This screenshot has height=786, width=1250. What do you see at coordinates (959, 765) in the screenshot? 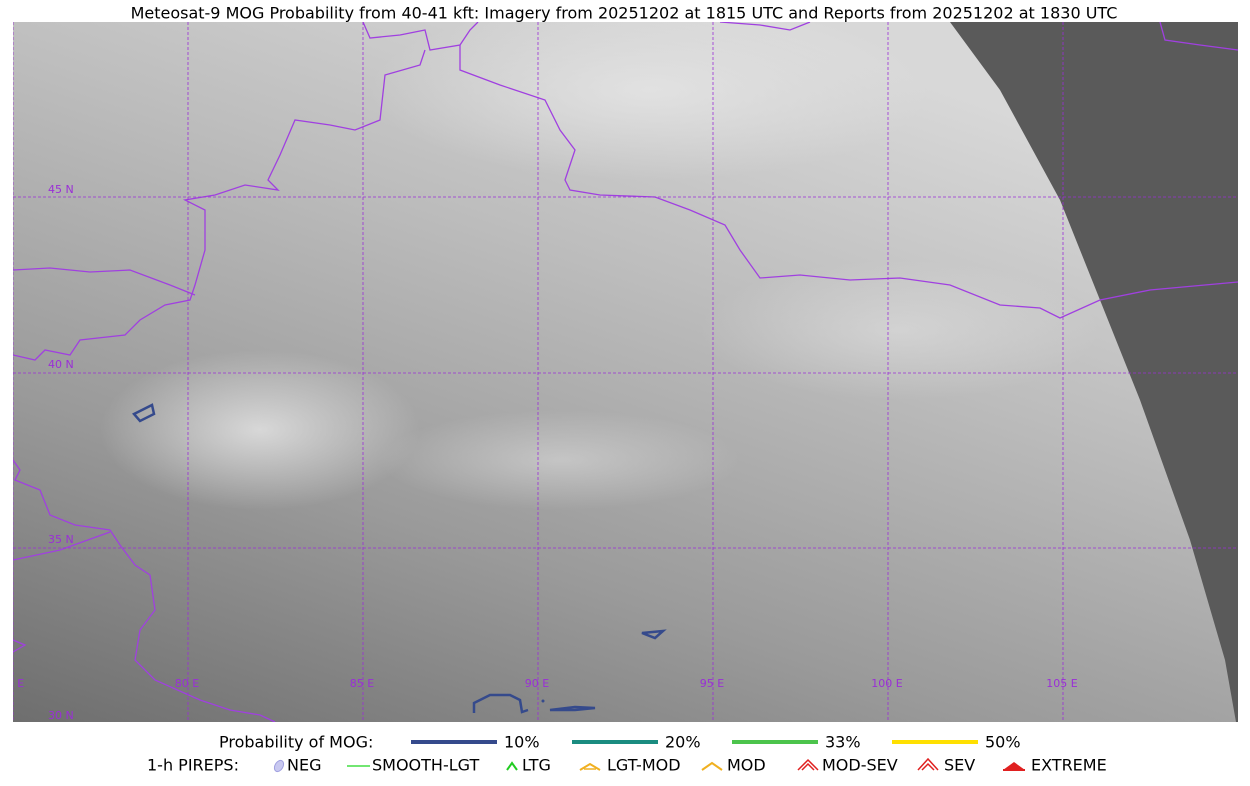
I see `pirep-label: SEV` at bounding box center [959, 765].